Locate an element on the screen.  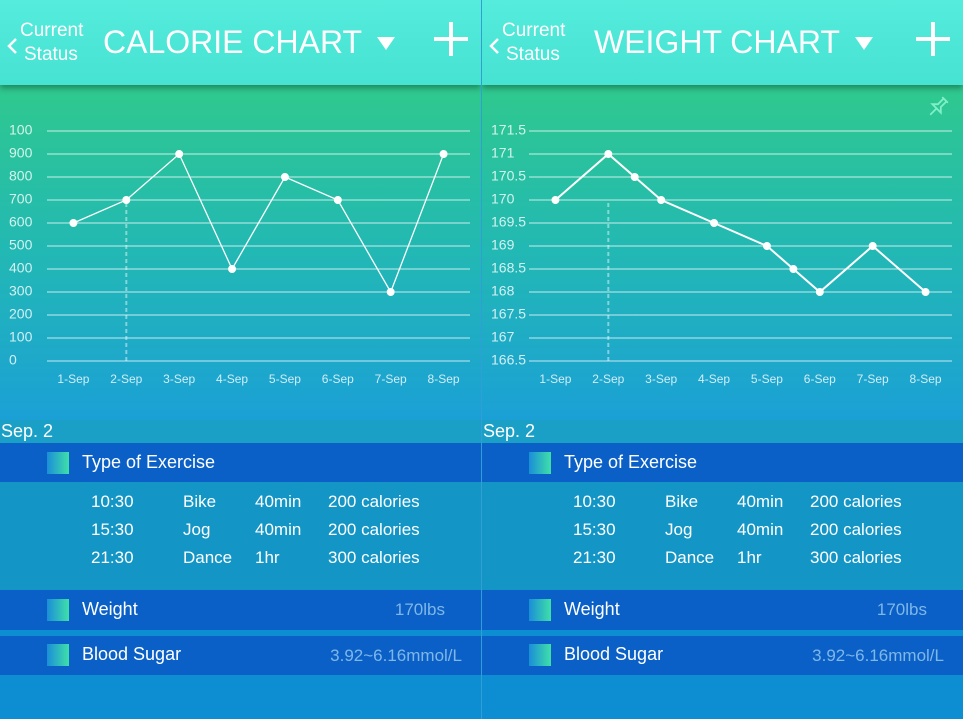
exercise-cell: 1hr is located at coordinates (749, 557).